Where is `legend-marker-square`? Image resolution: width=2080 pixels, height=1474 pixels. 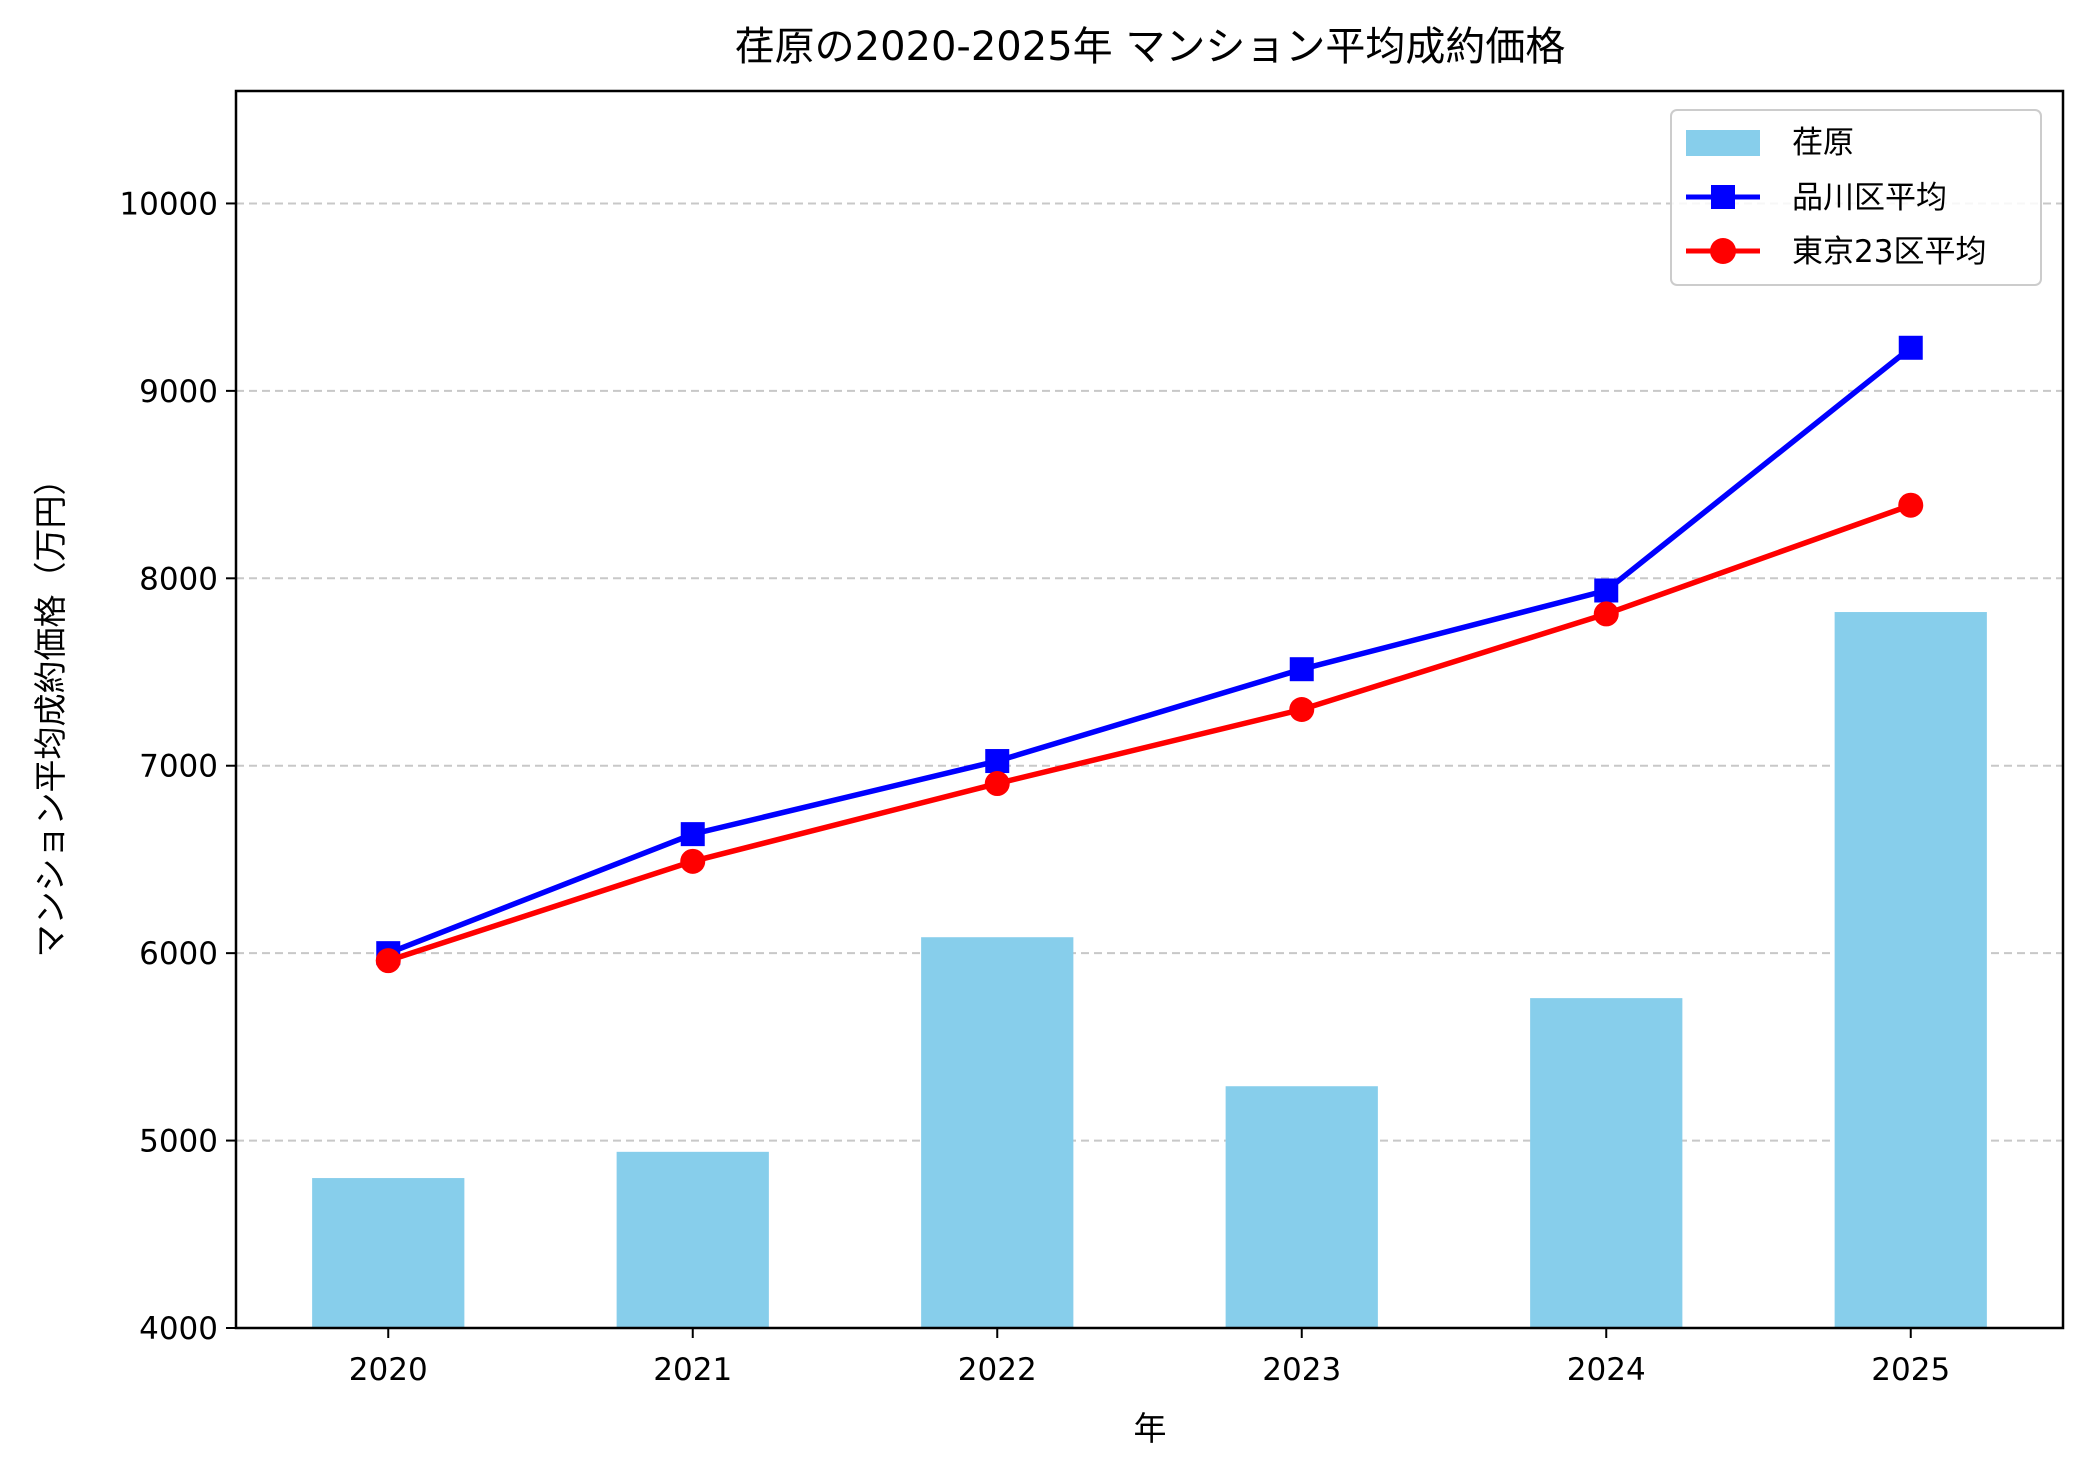
legend-marker-square is located at coordinates (1723, 197).